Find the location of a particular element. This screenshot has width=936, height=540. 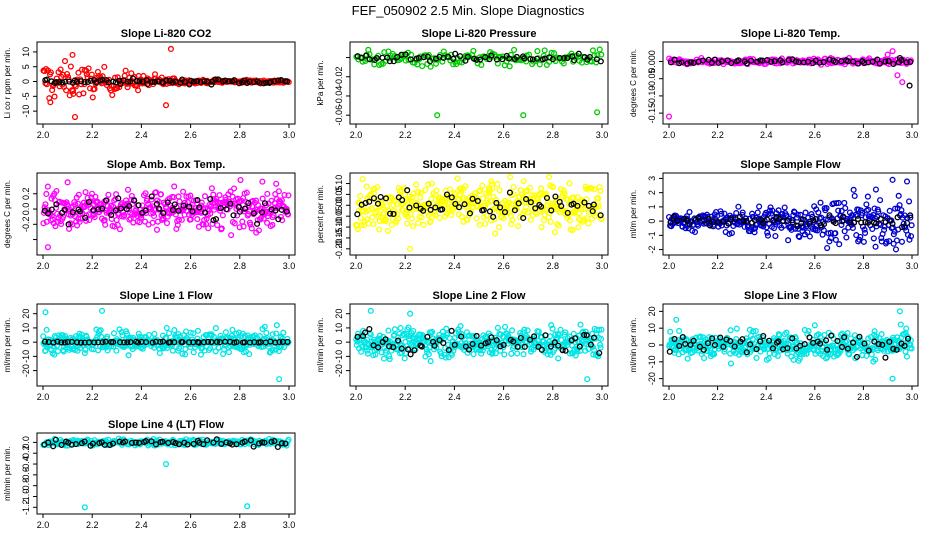

y-tick-label: 0 is located at coordinates (26, 81).